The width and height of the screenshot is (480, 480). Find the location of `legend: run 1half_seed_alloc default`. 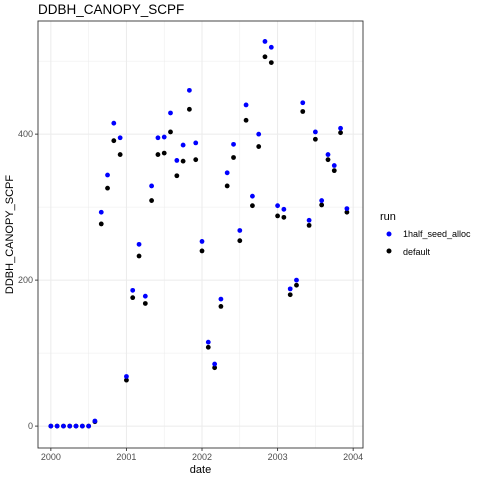

legend: run 1half_seed_alloc default is located at coordinates (425, 234).